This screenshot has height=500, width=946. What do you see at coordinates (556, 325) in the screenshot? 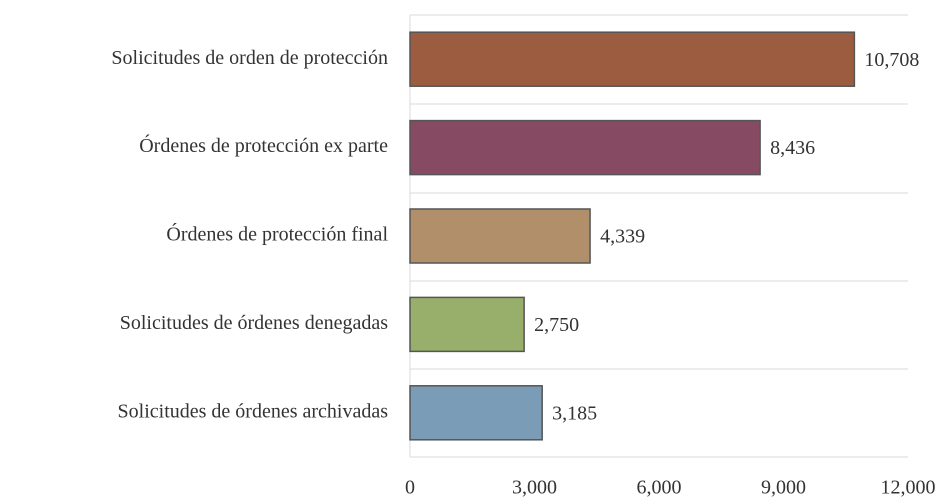
I see `value-label: 2,750` at bounding box center [556, 325].